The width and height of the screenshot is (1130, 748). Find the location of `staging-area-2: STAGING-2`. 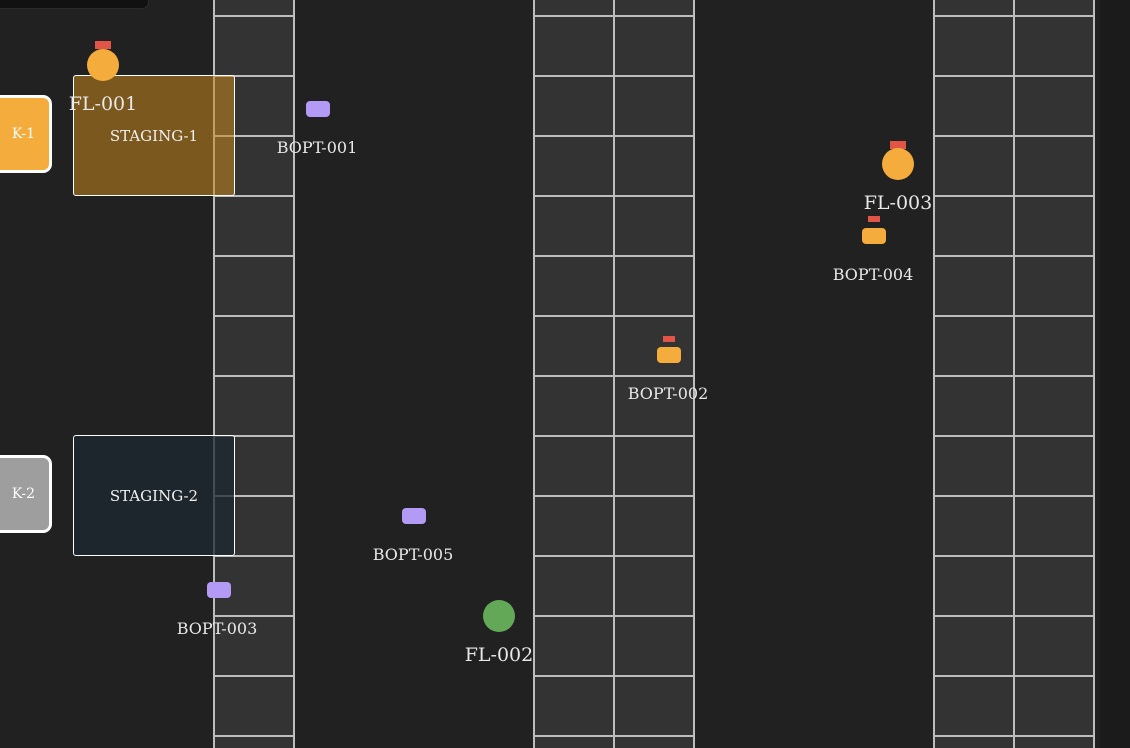

staging-area-2: STAGING-2 is located at coordinates (154, 495).